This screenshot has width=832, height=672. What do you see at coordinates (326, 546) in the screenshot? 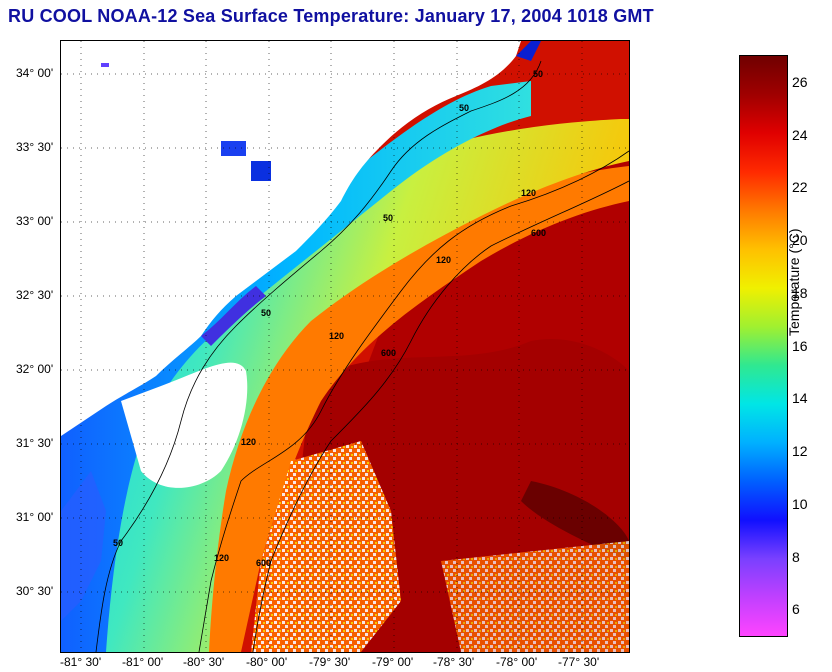
I see `cloud-cover` at bounding box center [326, 546].